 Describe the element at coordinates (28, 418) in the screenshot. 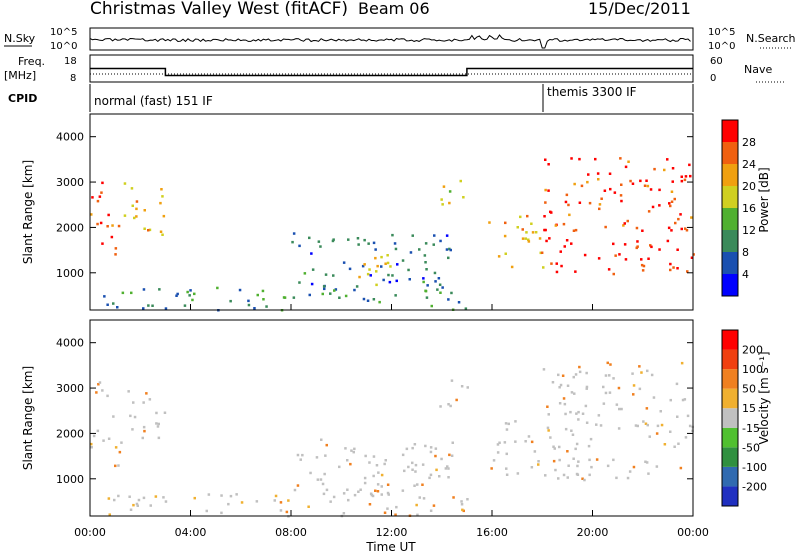

I see `velocity-ylabel: Slant Range [km]` at that location.